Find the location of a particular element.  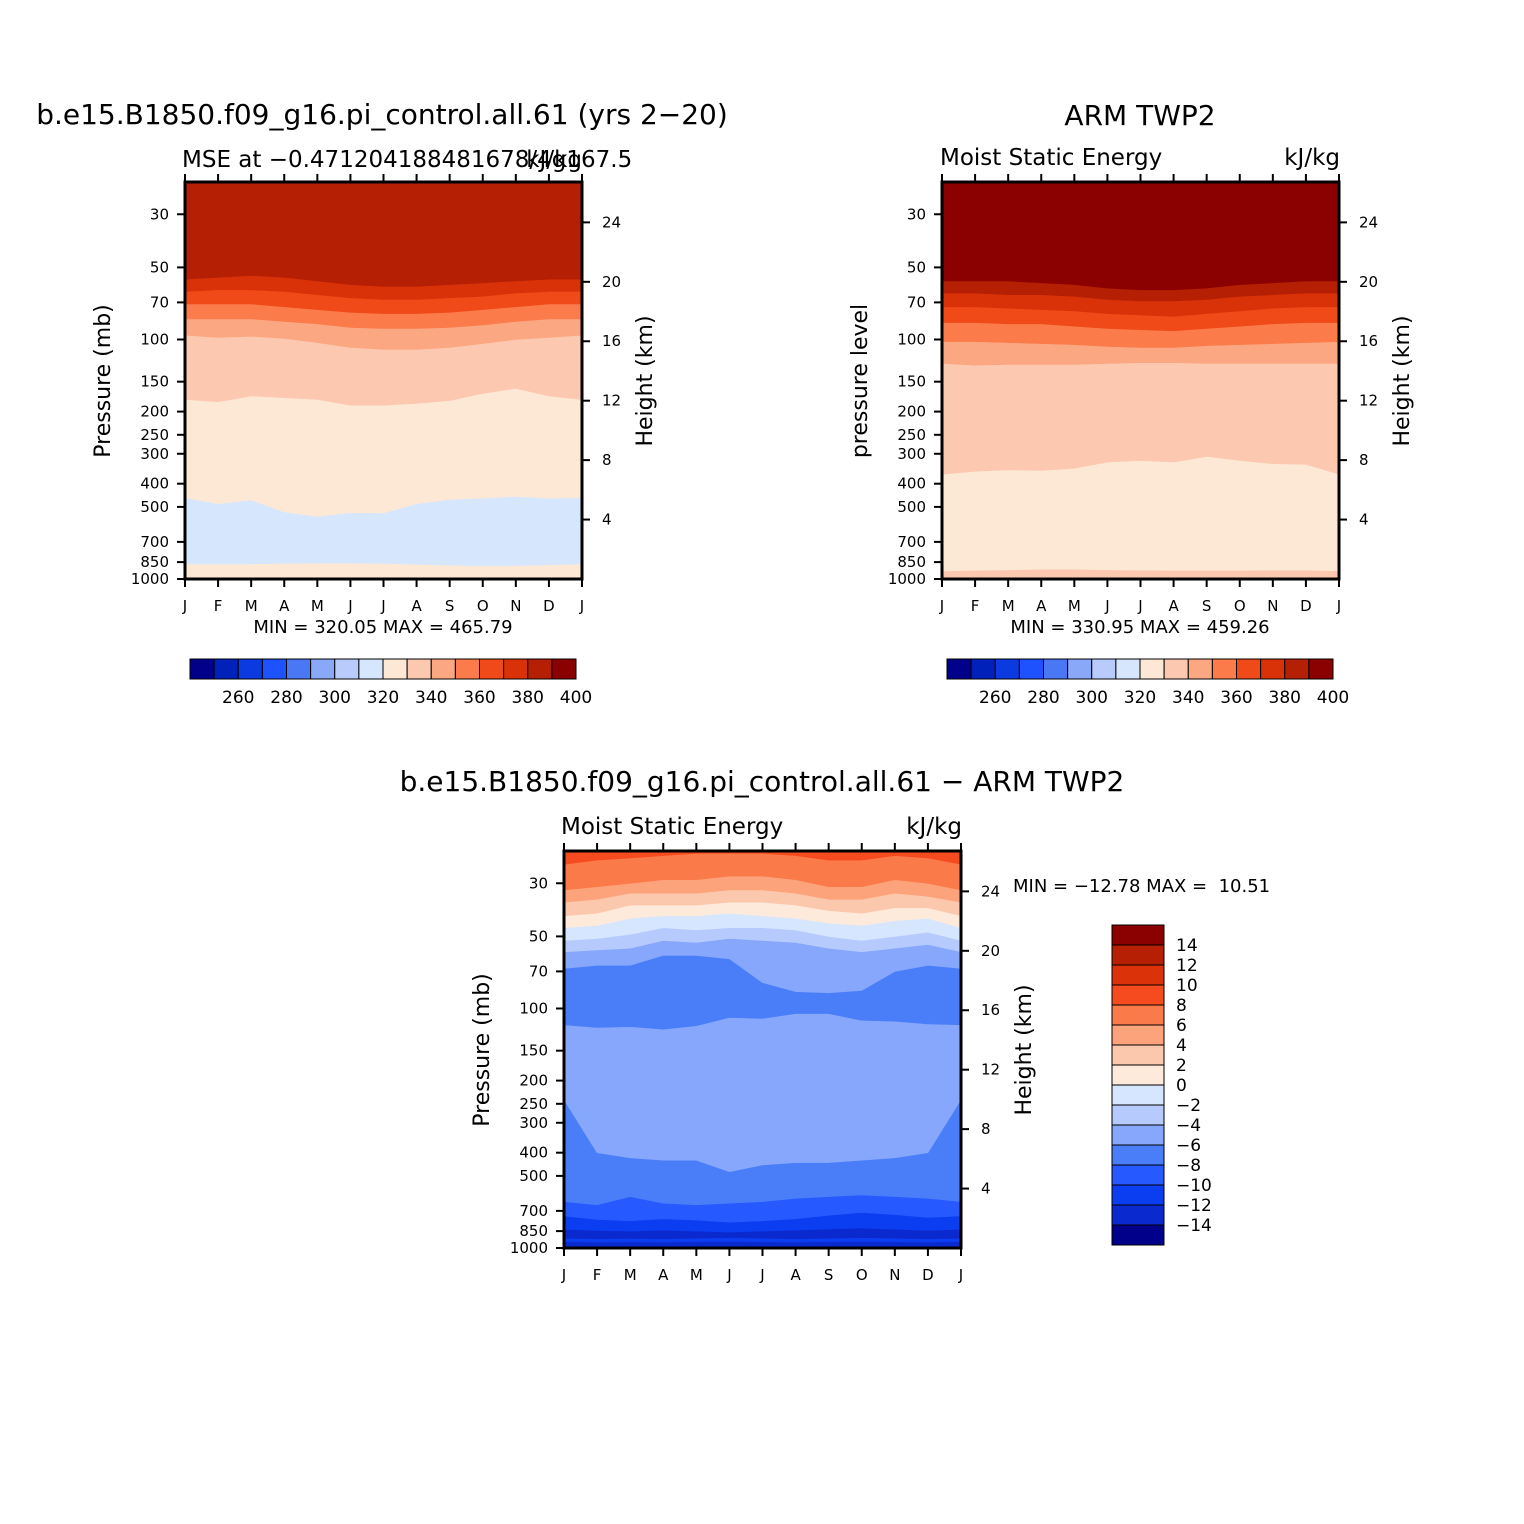

colorbar-label: 360 is located at coordinates (1236, 698).